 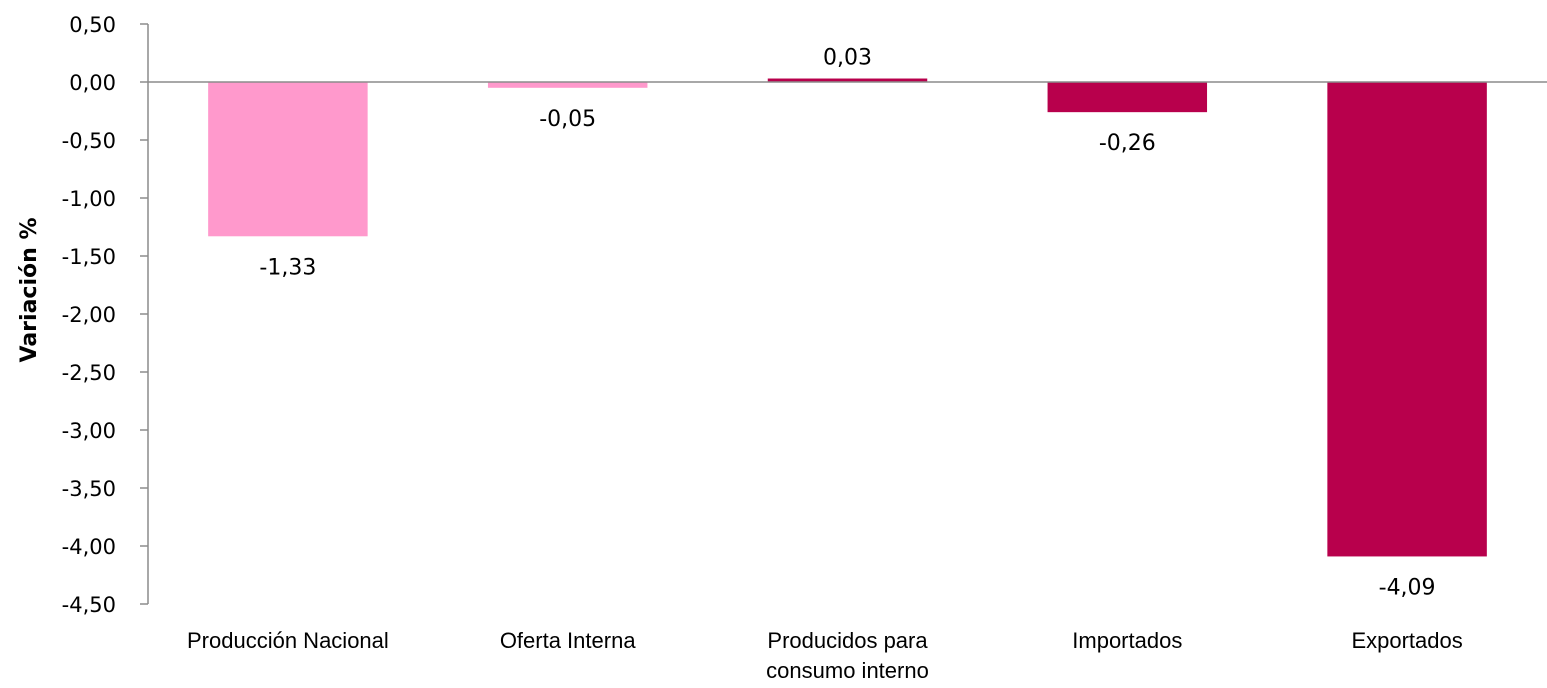 What do you see at coordinates (568, 640) in the screenshot?
I see `x-category-label: Oferta Interna` at bounding box center [568, 640].